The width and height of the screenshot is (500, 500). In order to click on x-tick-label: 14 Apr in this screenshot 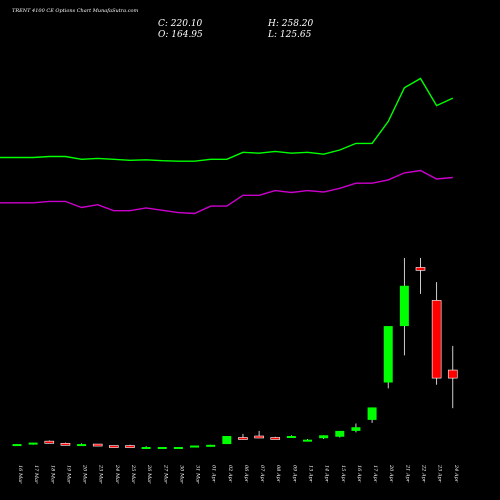, I will do `click(327, 474)`.